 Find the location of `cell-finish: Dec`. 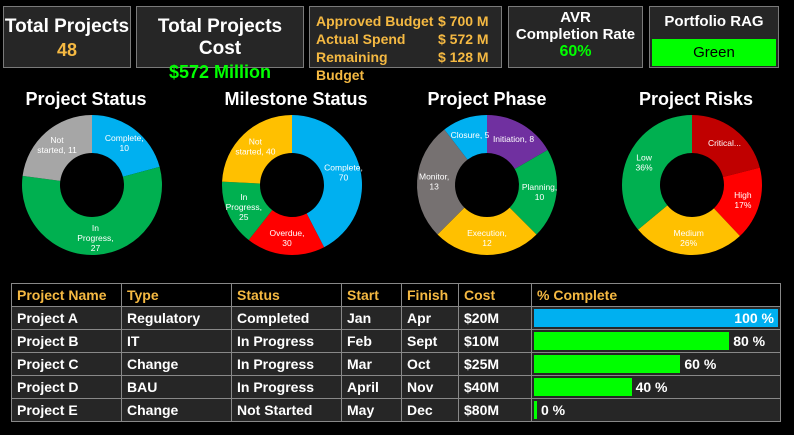

cell-finish: Dec is located at coordinates (430, 410).